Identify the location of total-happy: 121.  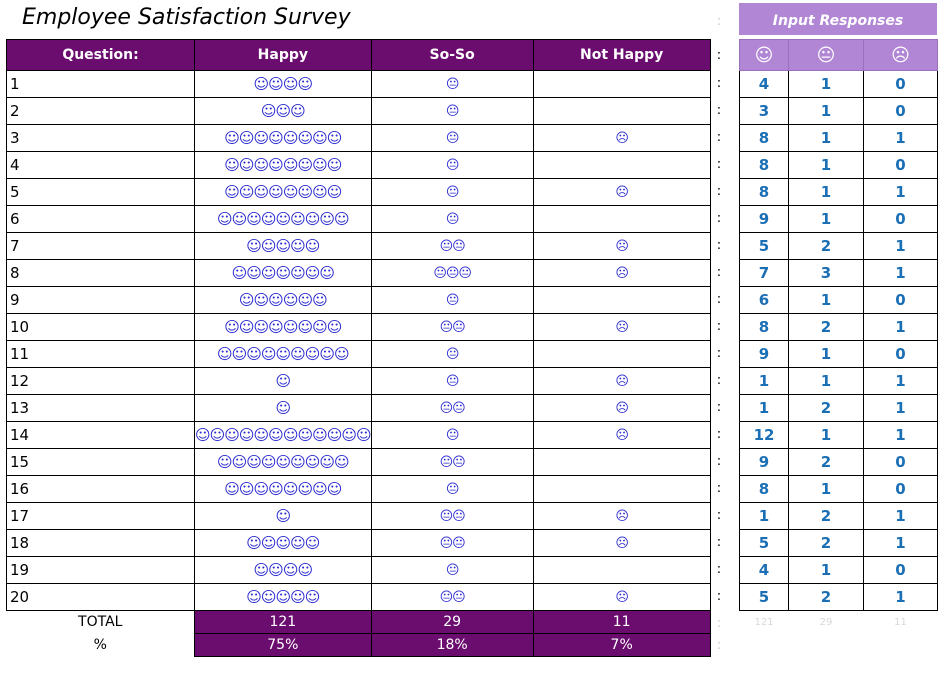
(283, 622).